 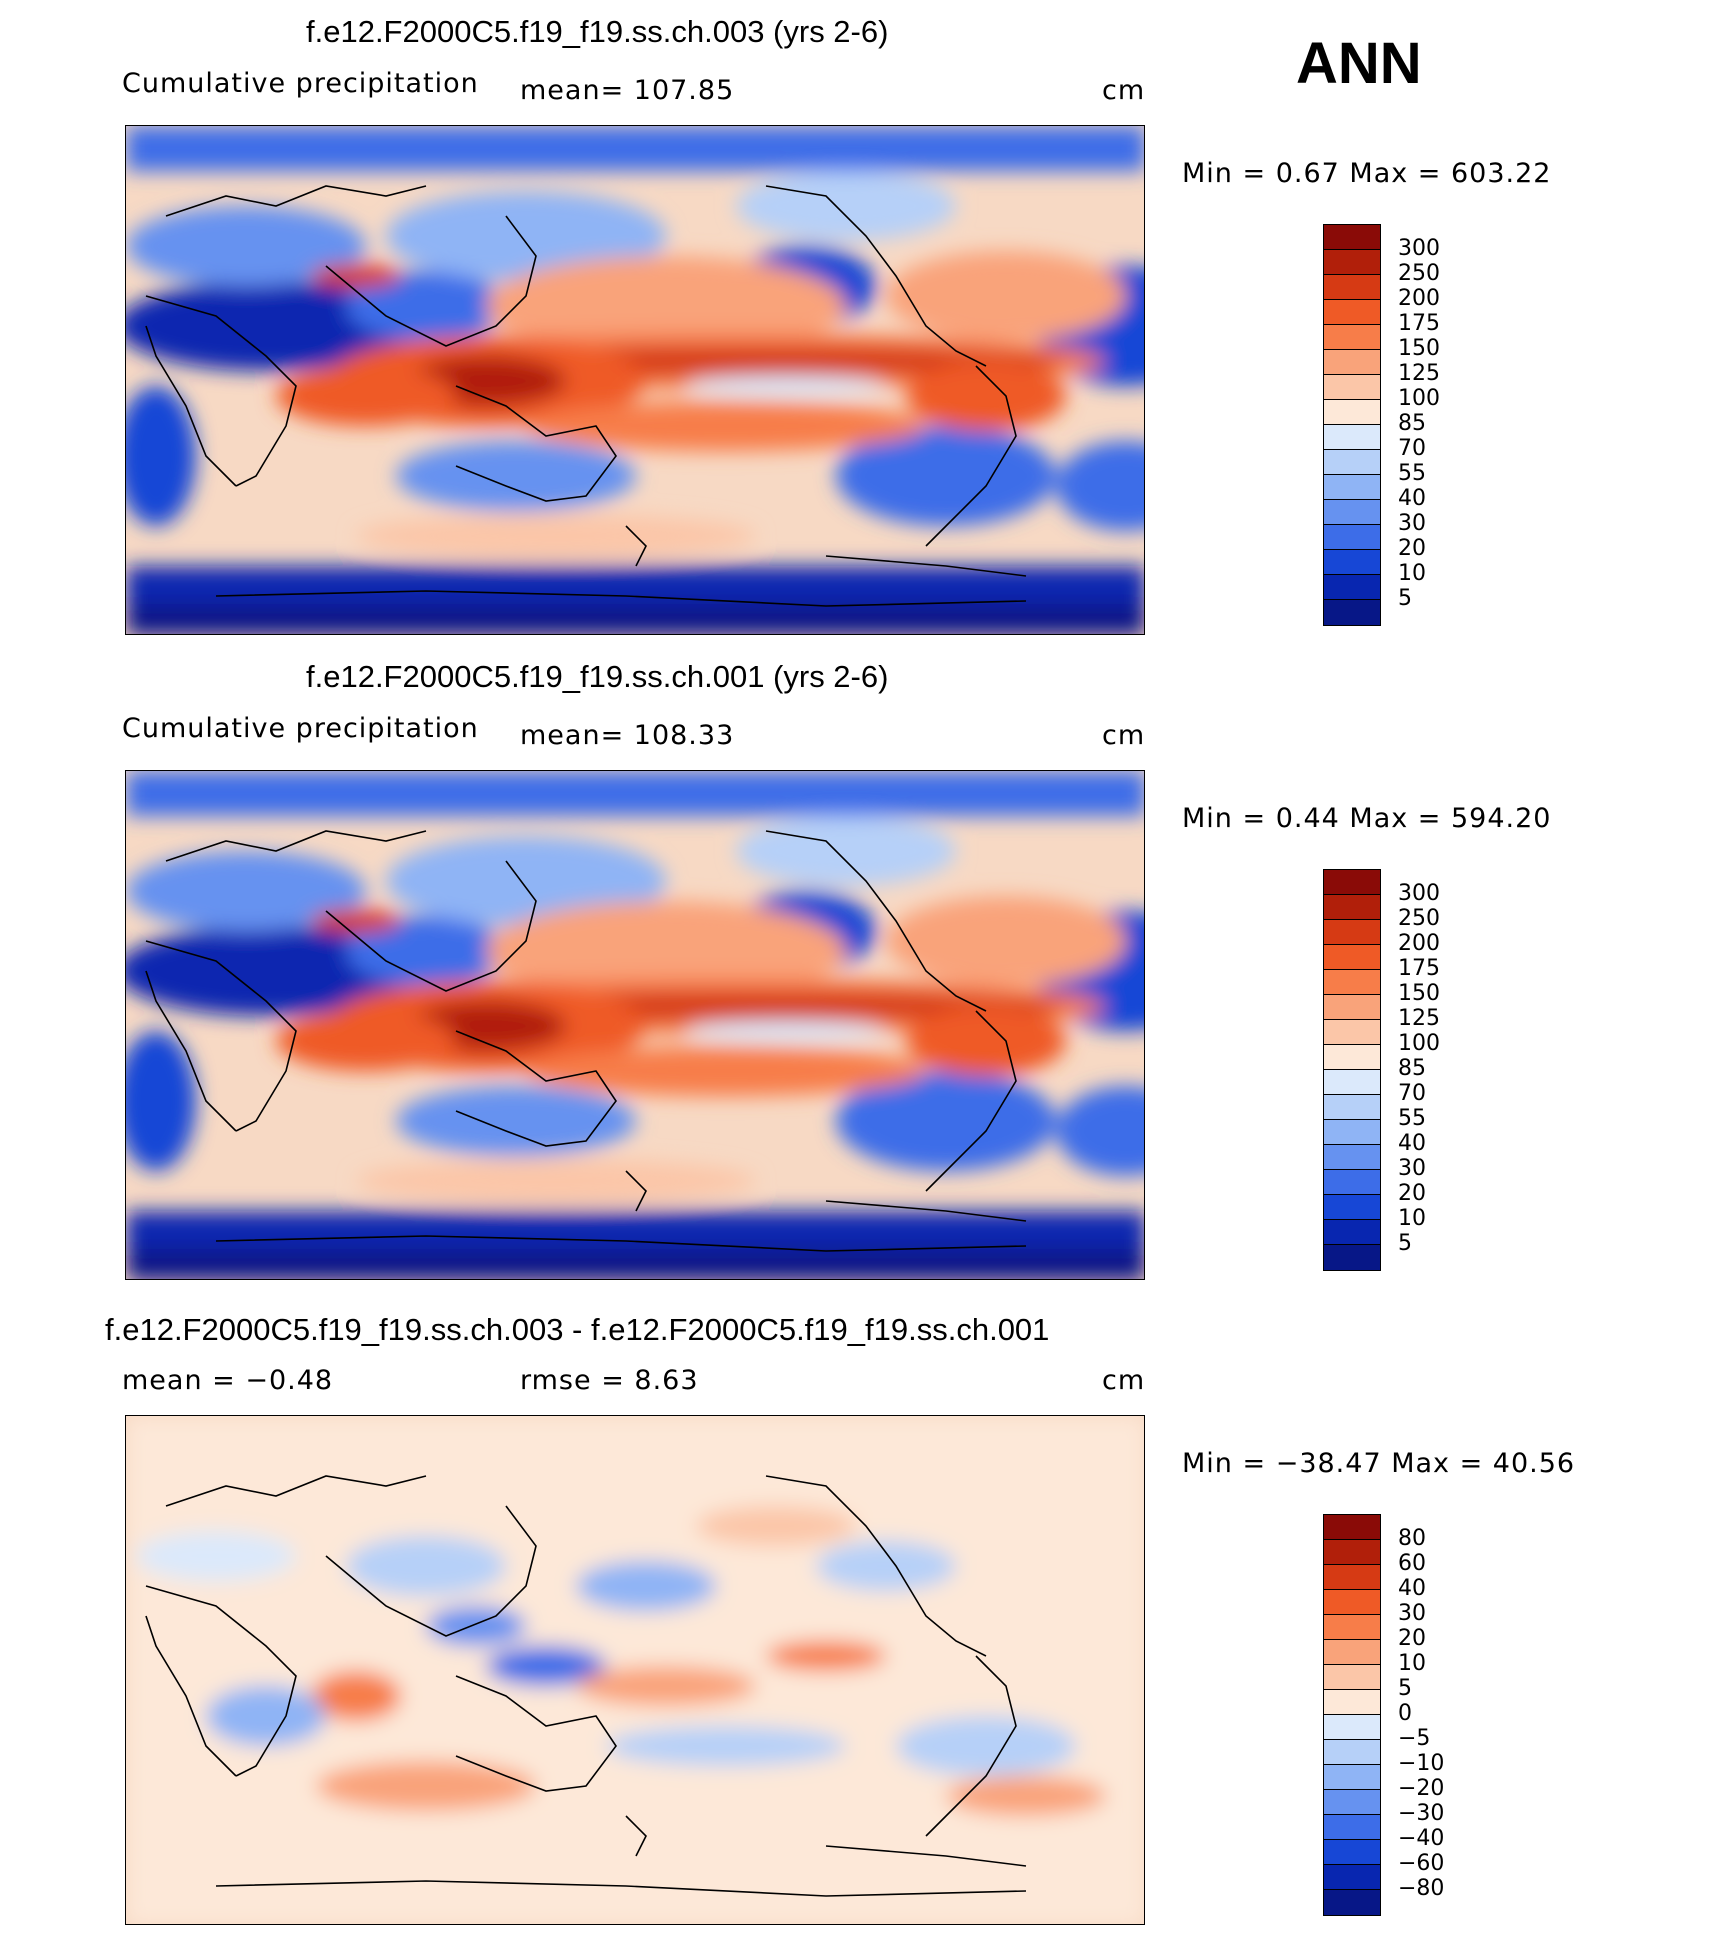 What do you see at coordinates (1421, 1813) in the screenshot?
I see `colorbar-tick-label: −30` at bounding box center [1421, 1813].